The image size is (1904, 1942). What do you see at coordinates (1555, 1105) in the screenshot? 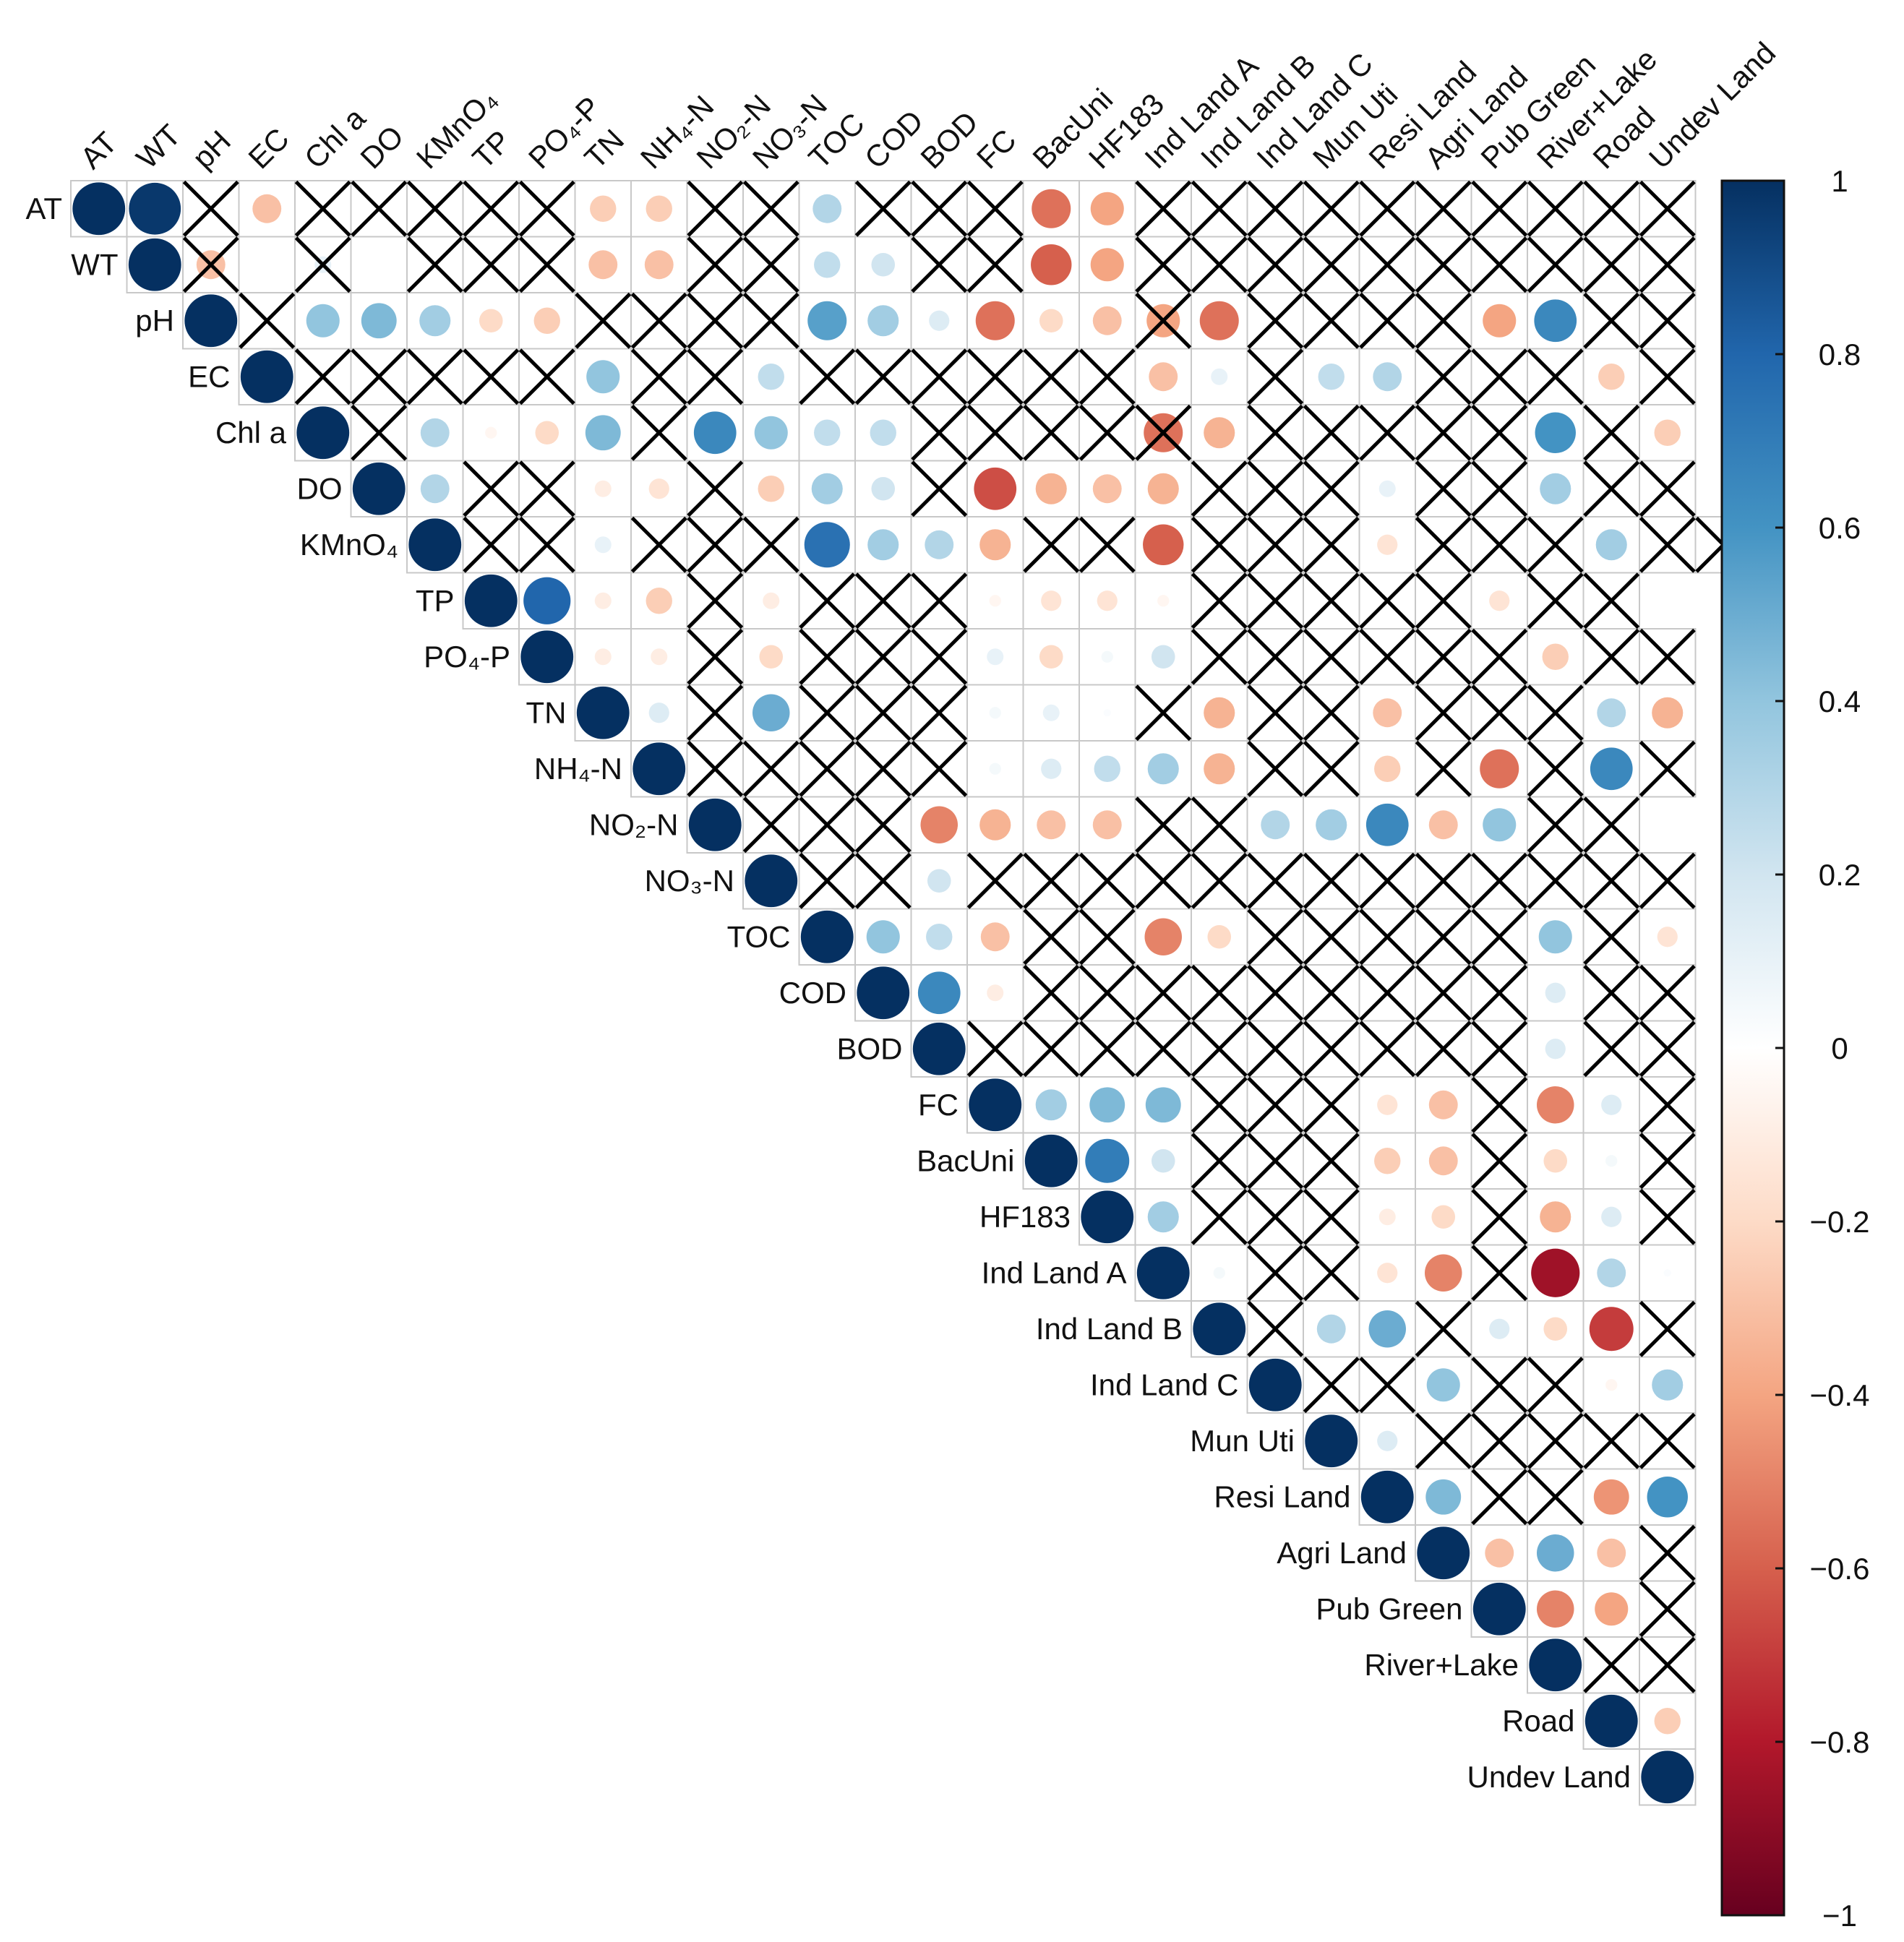
I see `matrix-cell` at bounding box center [1555, 1105].